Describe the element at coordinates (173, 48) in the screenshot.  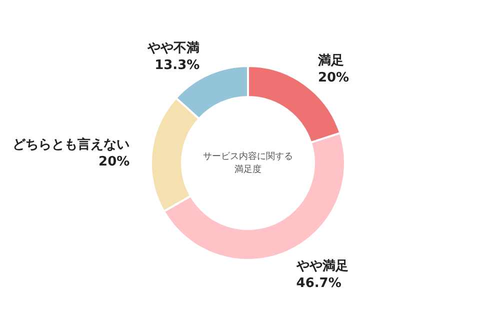
I see `slice-label: やや不満` at that location.